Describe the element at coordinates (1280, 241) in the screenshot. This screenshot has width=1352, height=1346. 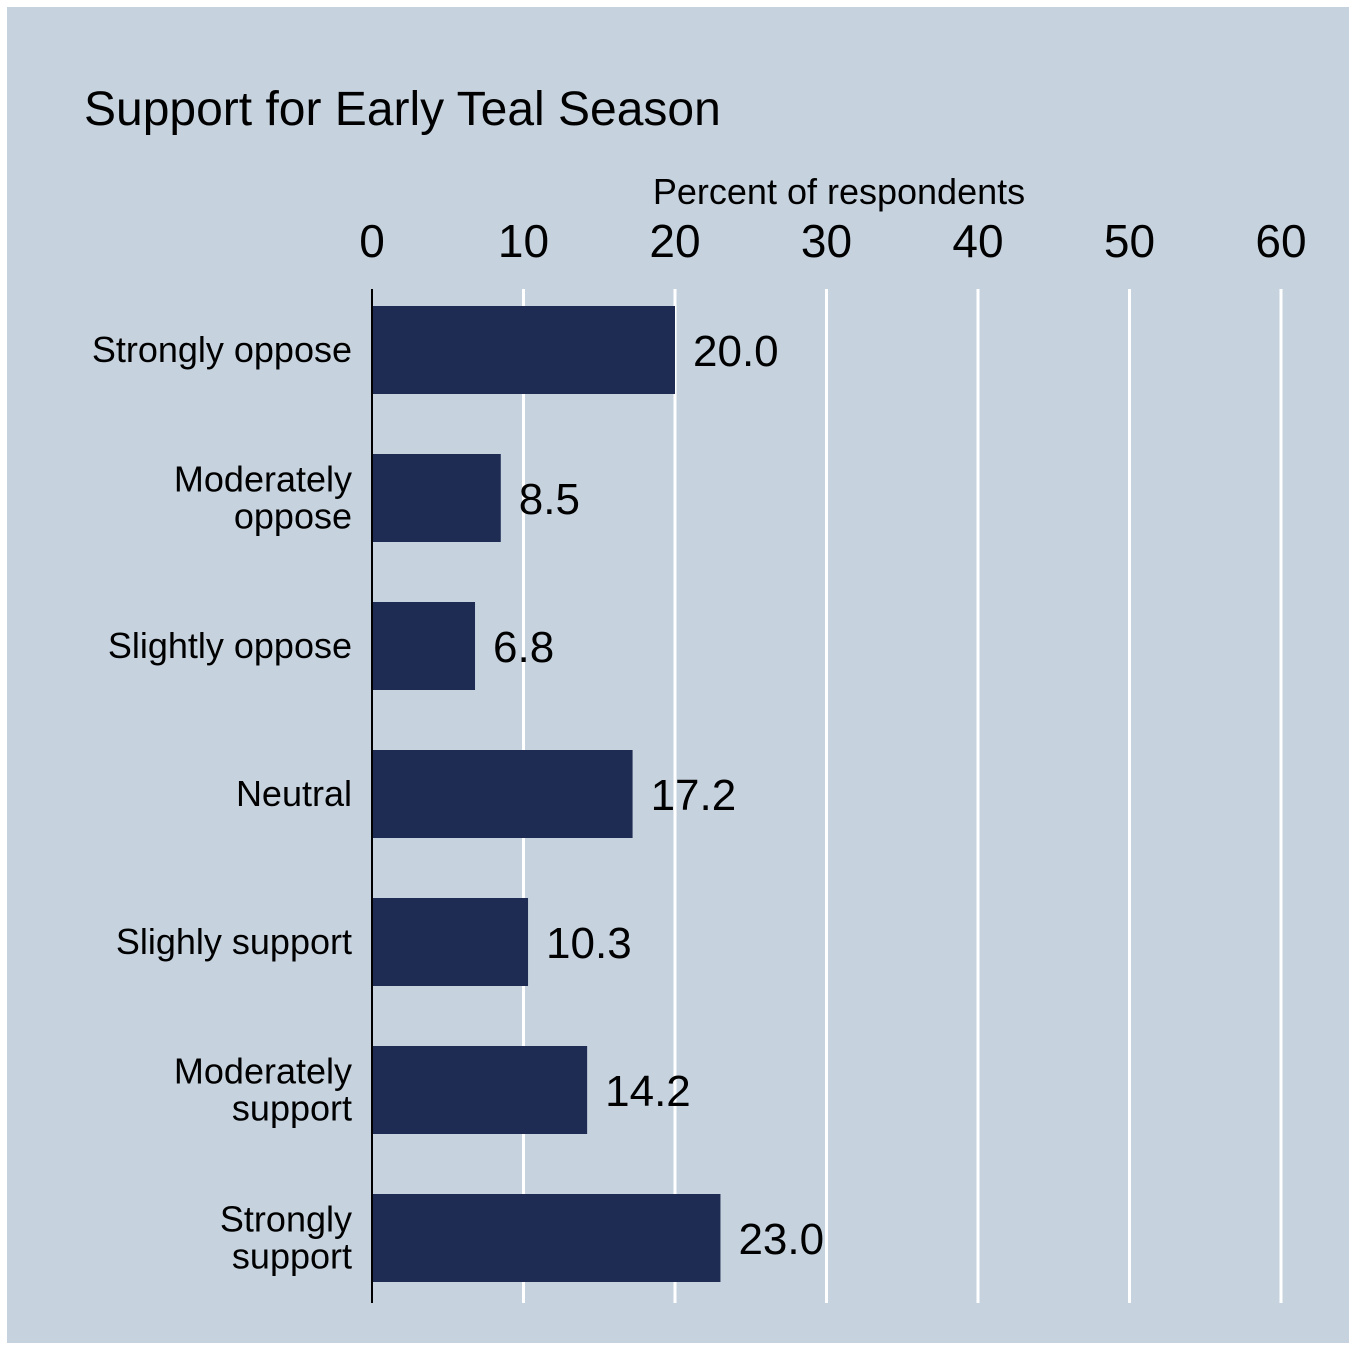
I see `x-tick-label: 60` at that location.